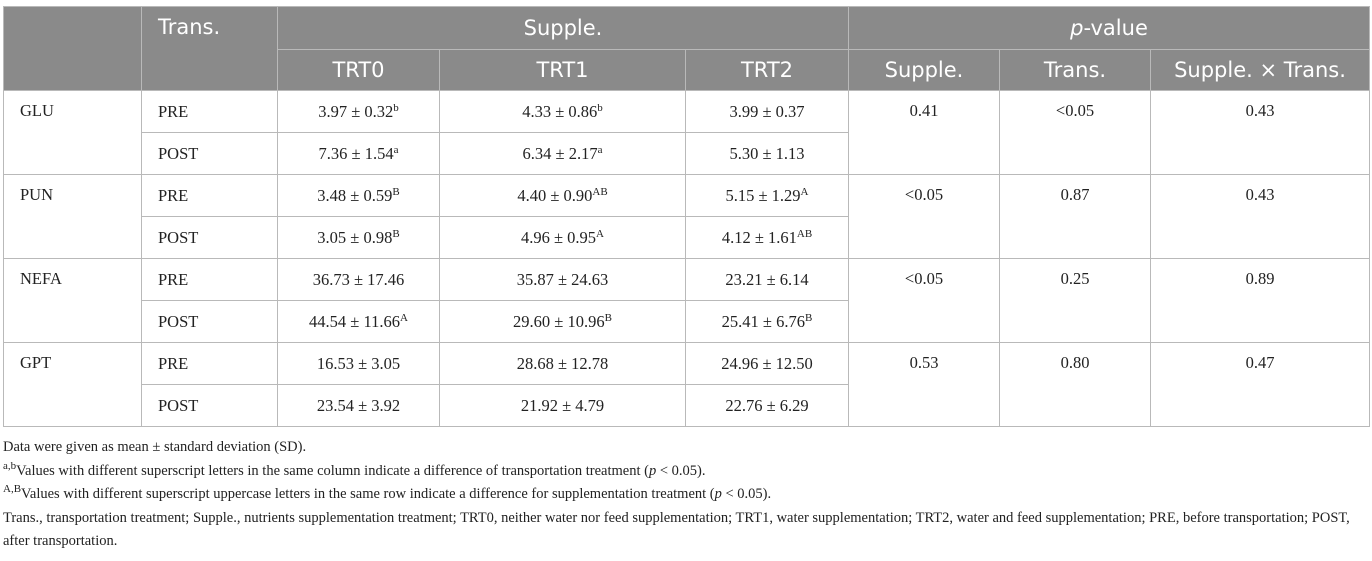 The height and width of the screenshot is (561, 1372). I want to click on value-cell: 23.21 ± 6.14, so click(767, 279).